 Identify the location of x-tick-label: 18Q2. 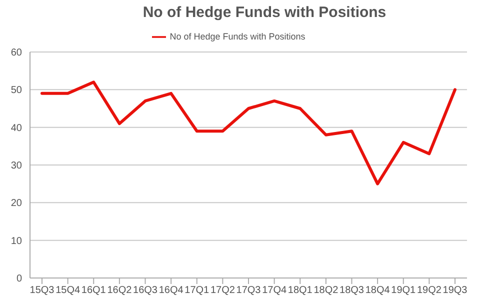
(326, 290).